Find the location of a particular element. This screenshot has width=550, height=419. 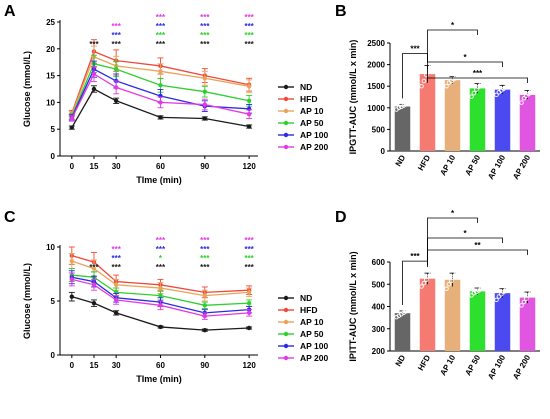

series-nd is located at coordinates (160, 312).